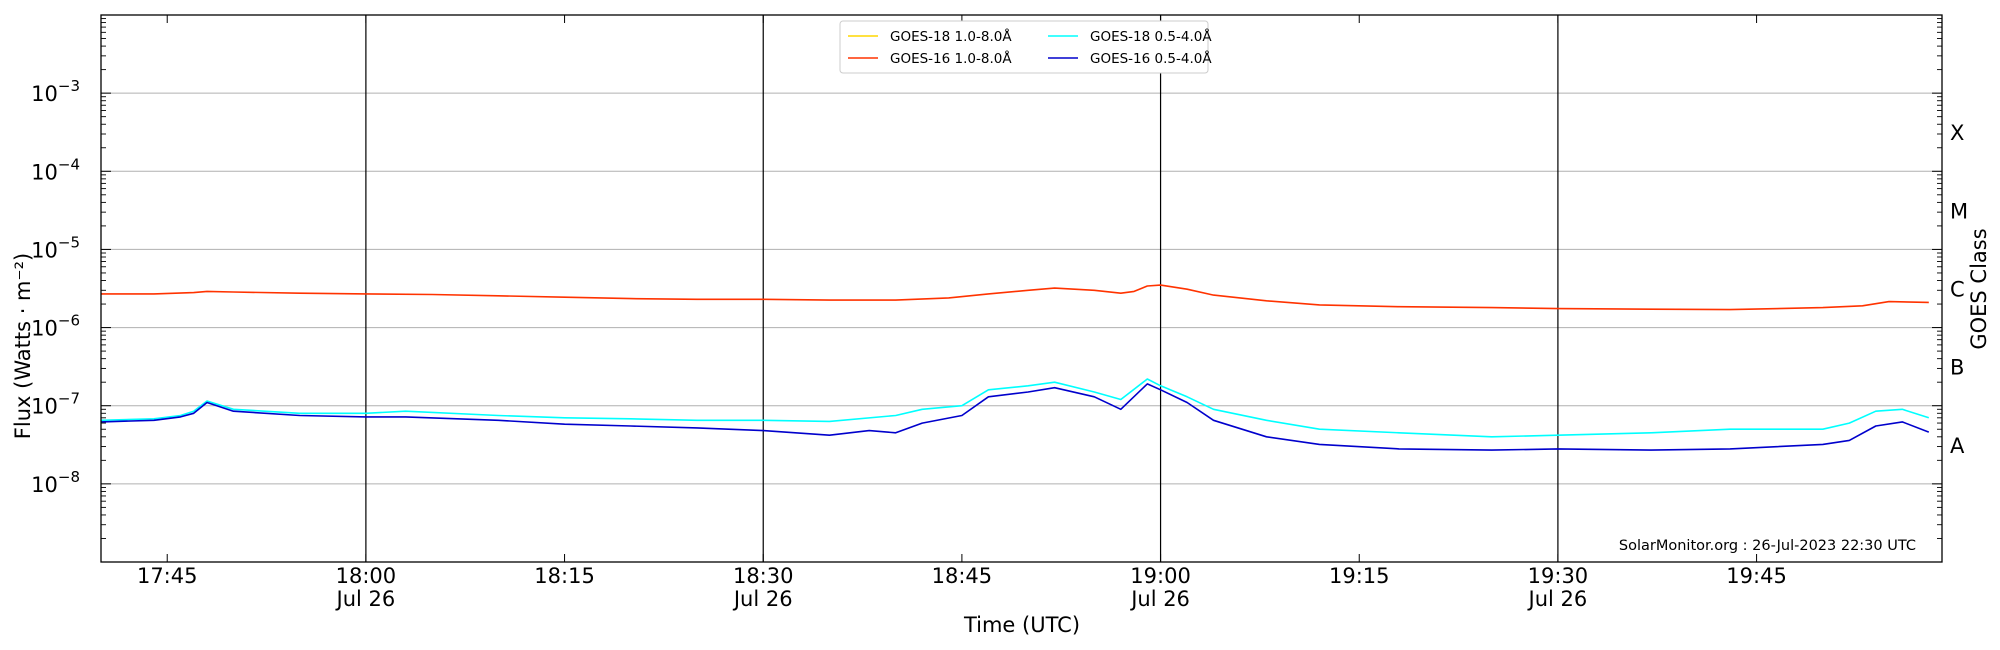 The width and height of the screenshot is (2000, 650). What do you see at coordinates (763, 576) in the screenshot?
I see `x-tick-label: 18:30` at bounding box center [763, 576].